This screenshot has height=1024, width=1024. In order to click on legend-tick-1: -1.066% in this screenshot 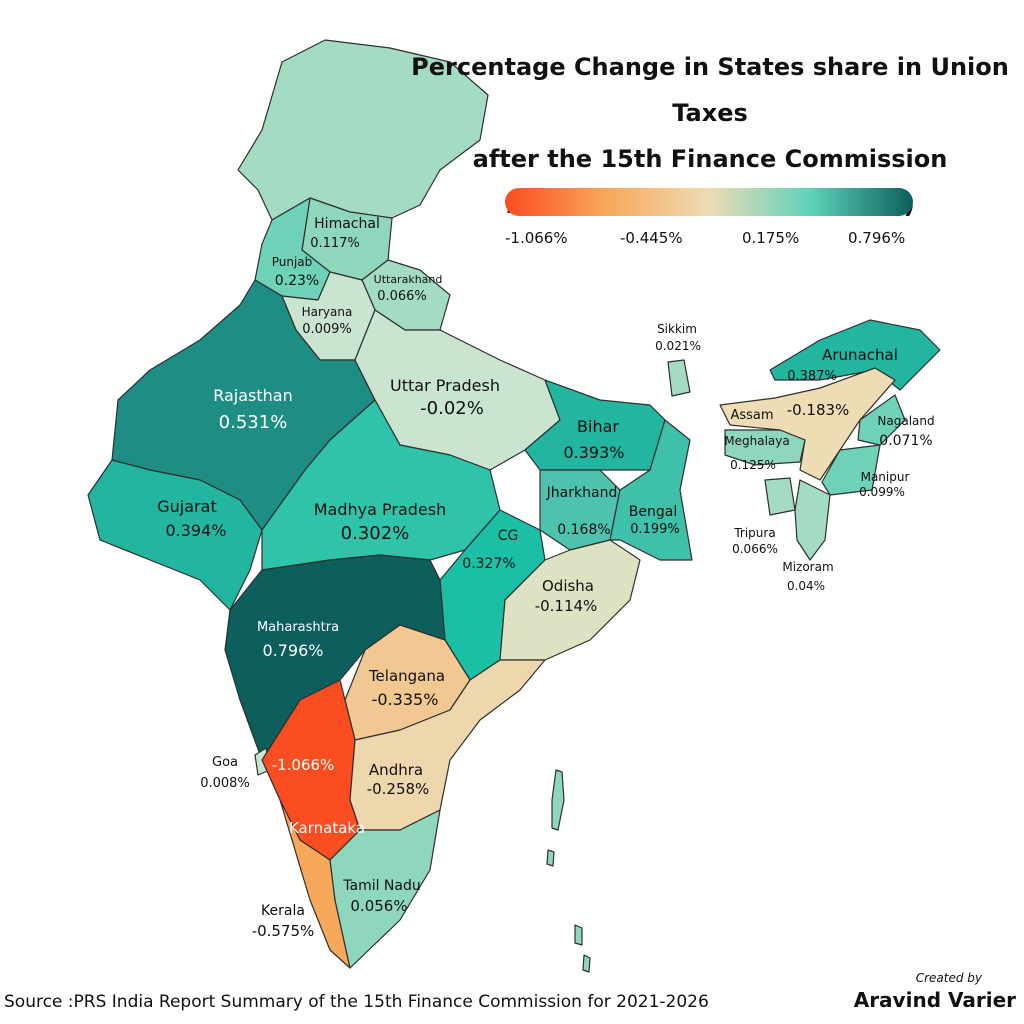, I will do `click(536, 238)`.